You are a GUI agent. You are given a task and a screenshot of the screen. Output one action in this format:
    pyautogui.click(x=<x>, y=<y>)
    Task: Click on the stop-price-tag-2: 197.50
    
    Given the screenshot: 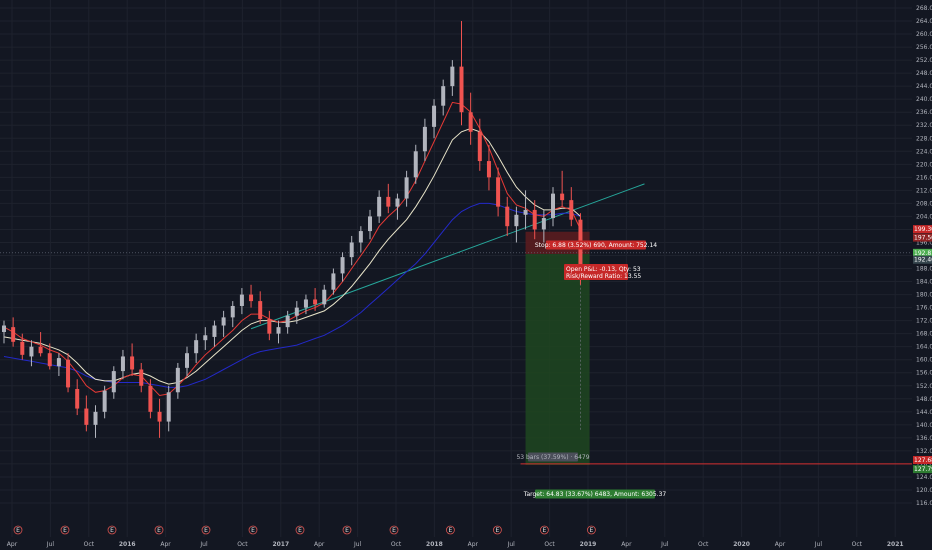 What is the action you would take?
    pyautogui.click(x=923, y=238)
    